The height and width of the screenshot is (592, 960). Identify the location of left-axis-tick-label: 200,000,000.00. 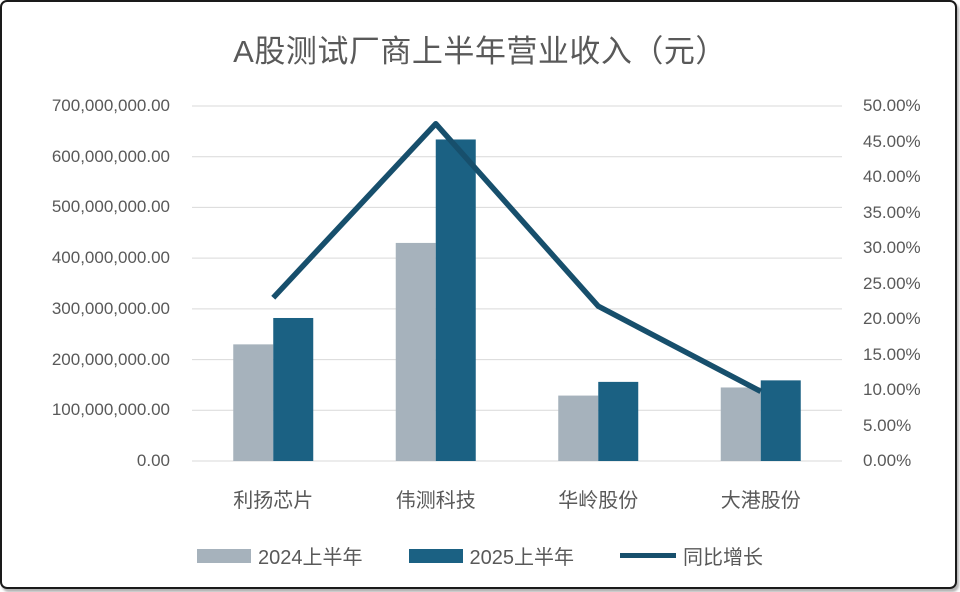
(110, 359).